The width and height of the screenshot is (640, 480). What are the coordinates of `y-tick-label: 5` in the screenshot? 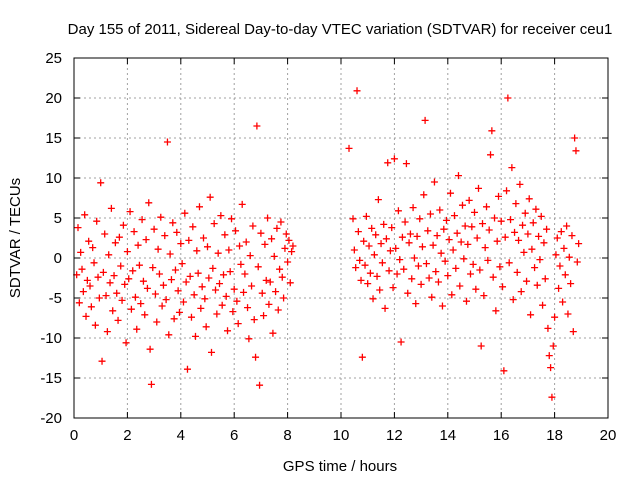 It's located at (58, 218).